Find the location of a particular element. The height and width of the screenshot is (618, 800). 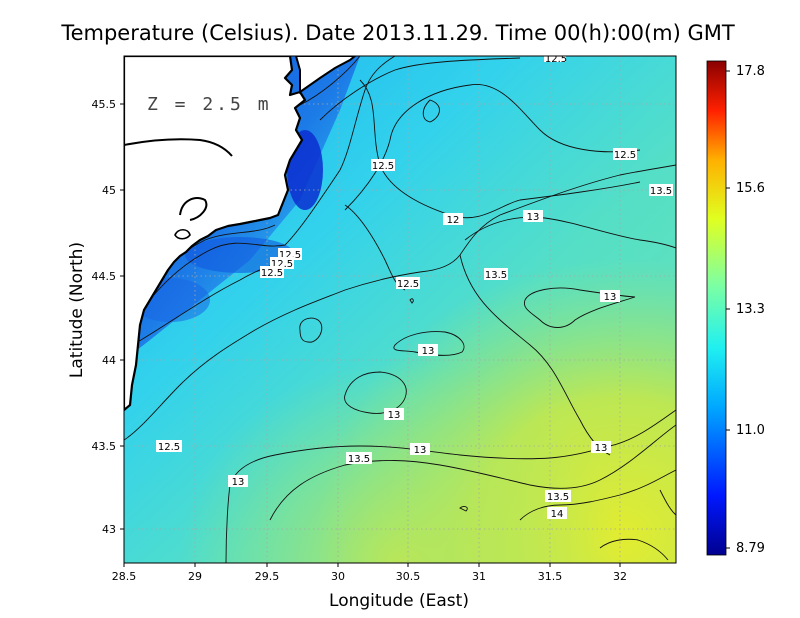

y-axis: 43 43.5 44 44.5 45 45.5 Latitude (North) is located at coordinates (95, 317).